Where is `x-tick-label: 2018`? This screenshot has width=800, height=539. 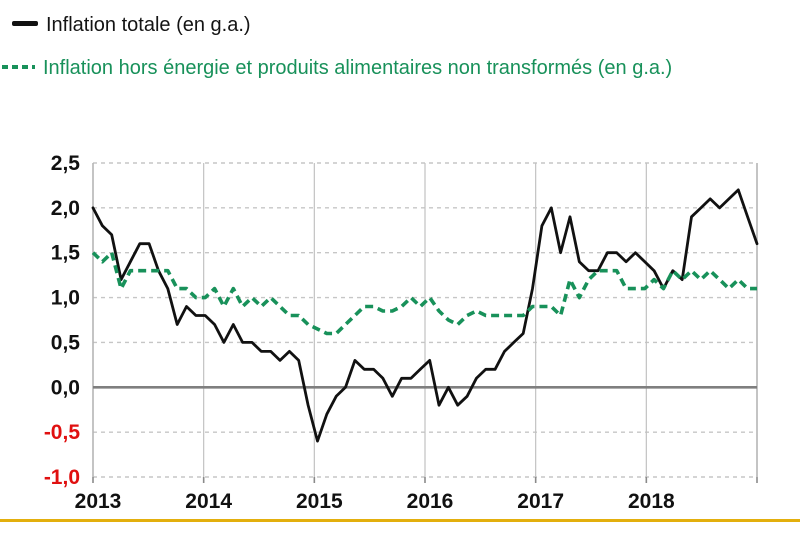 x-tick-label: 2018 is located at coordinates (651, 501).